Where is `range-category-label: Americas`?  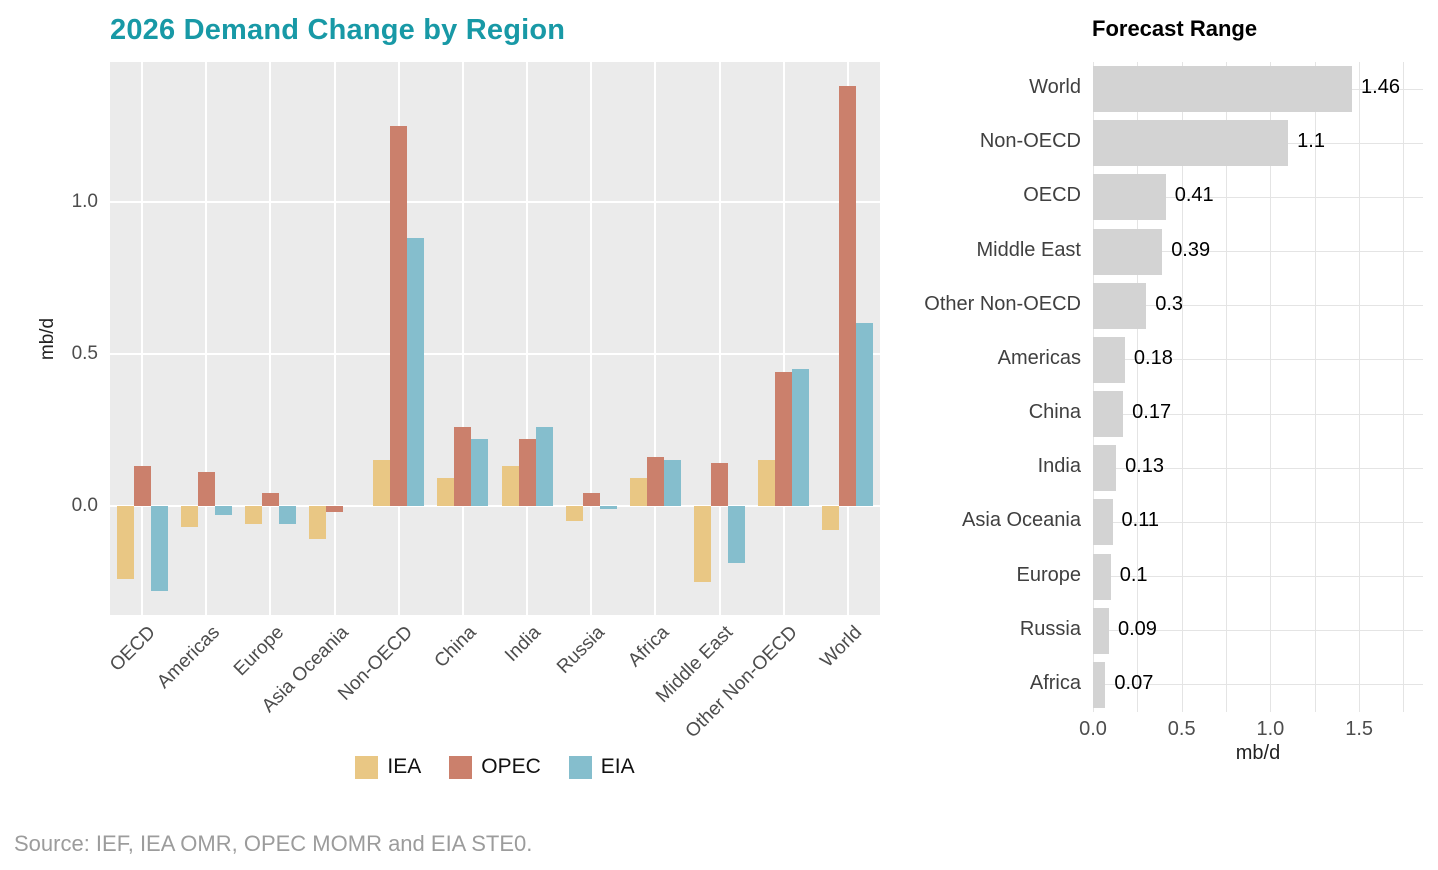
range-category-label: Americas is located at coordinates (1039, 357).